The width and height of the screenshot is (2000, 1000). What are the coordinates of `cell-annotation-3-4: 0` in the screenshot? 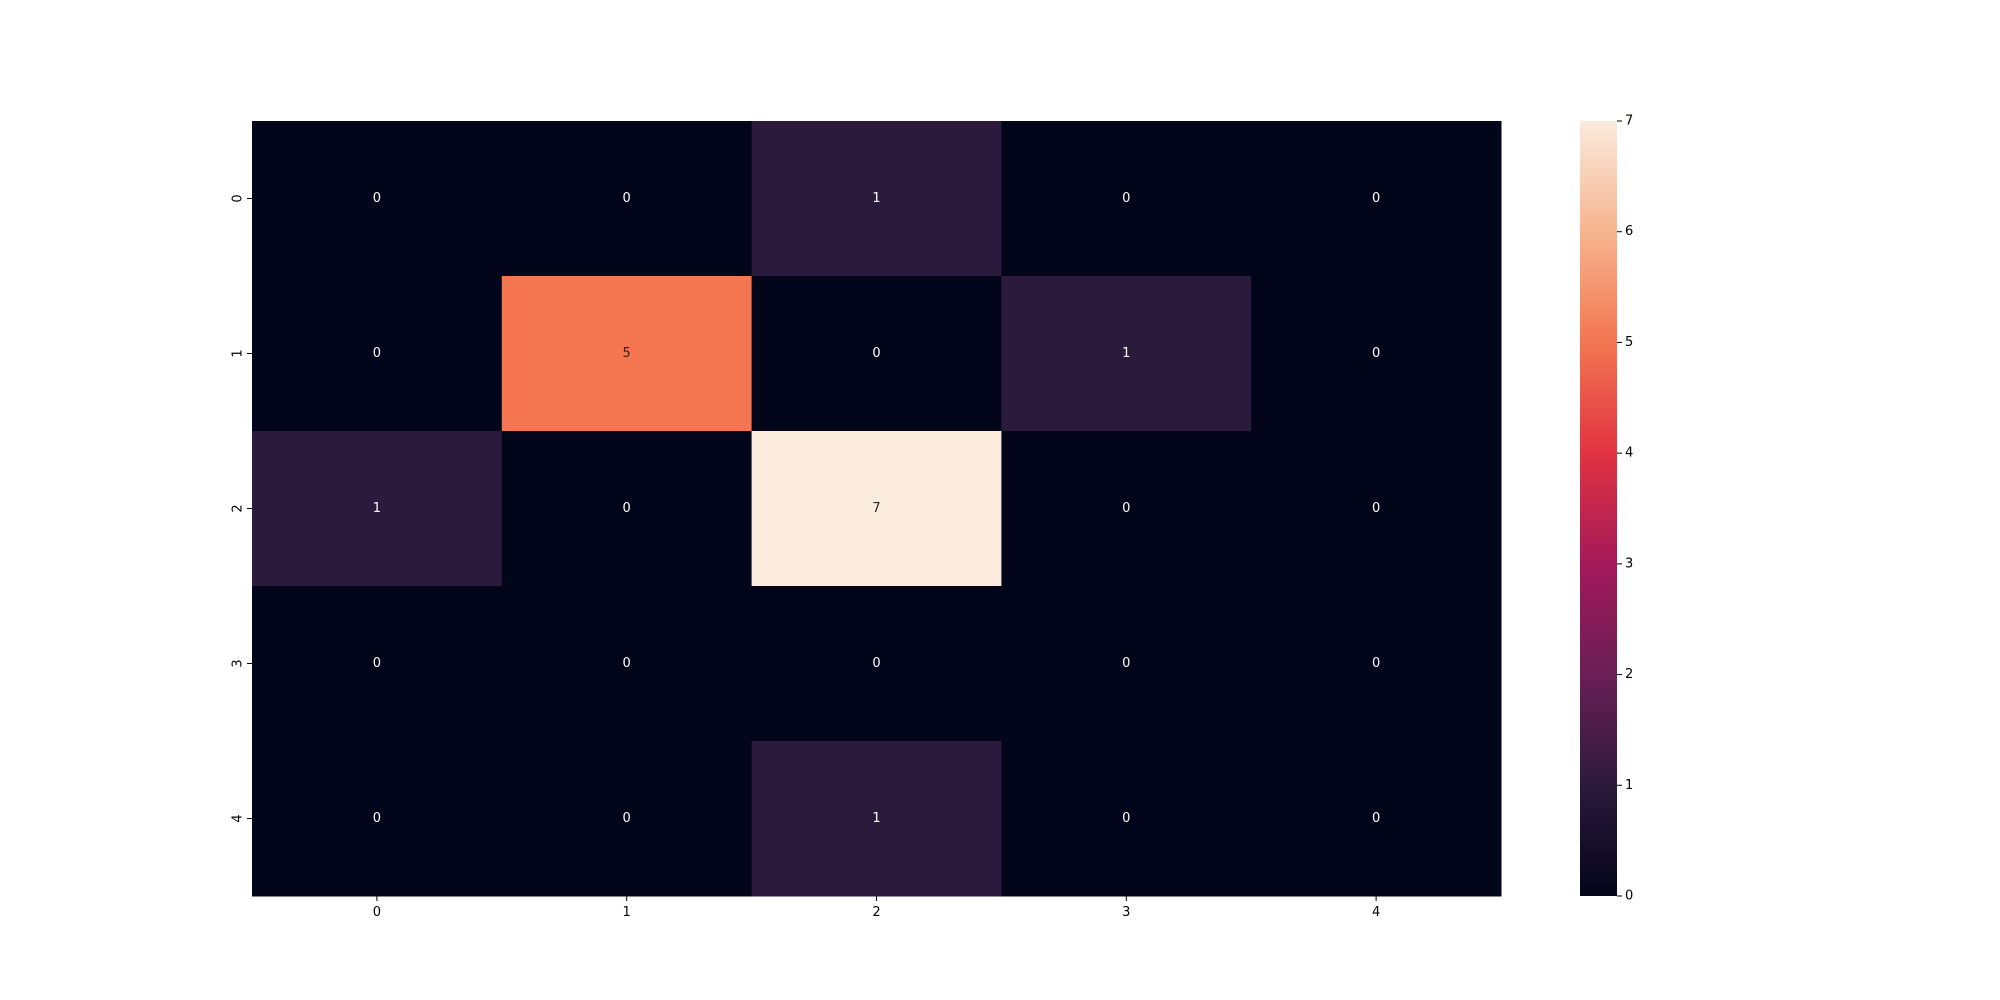 It's located at (1376, 663).